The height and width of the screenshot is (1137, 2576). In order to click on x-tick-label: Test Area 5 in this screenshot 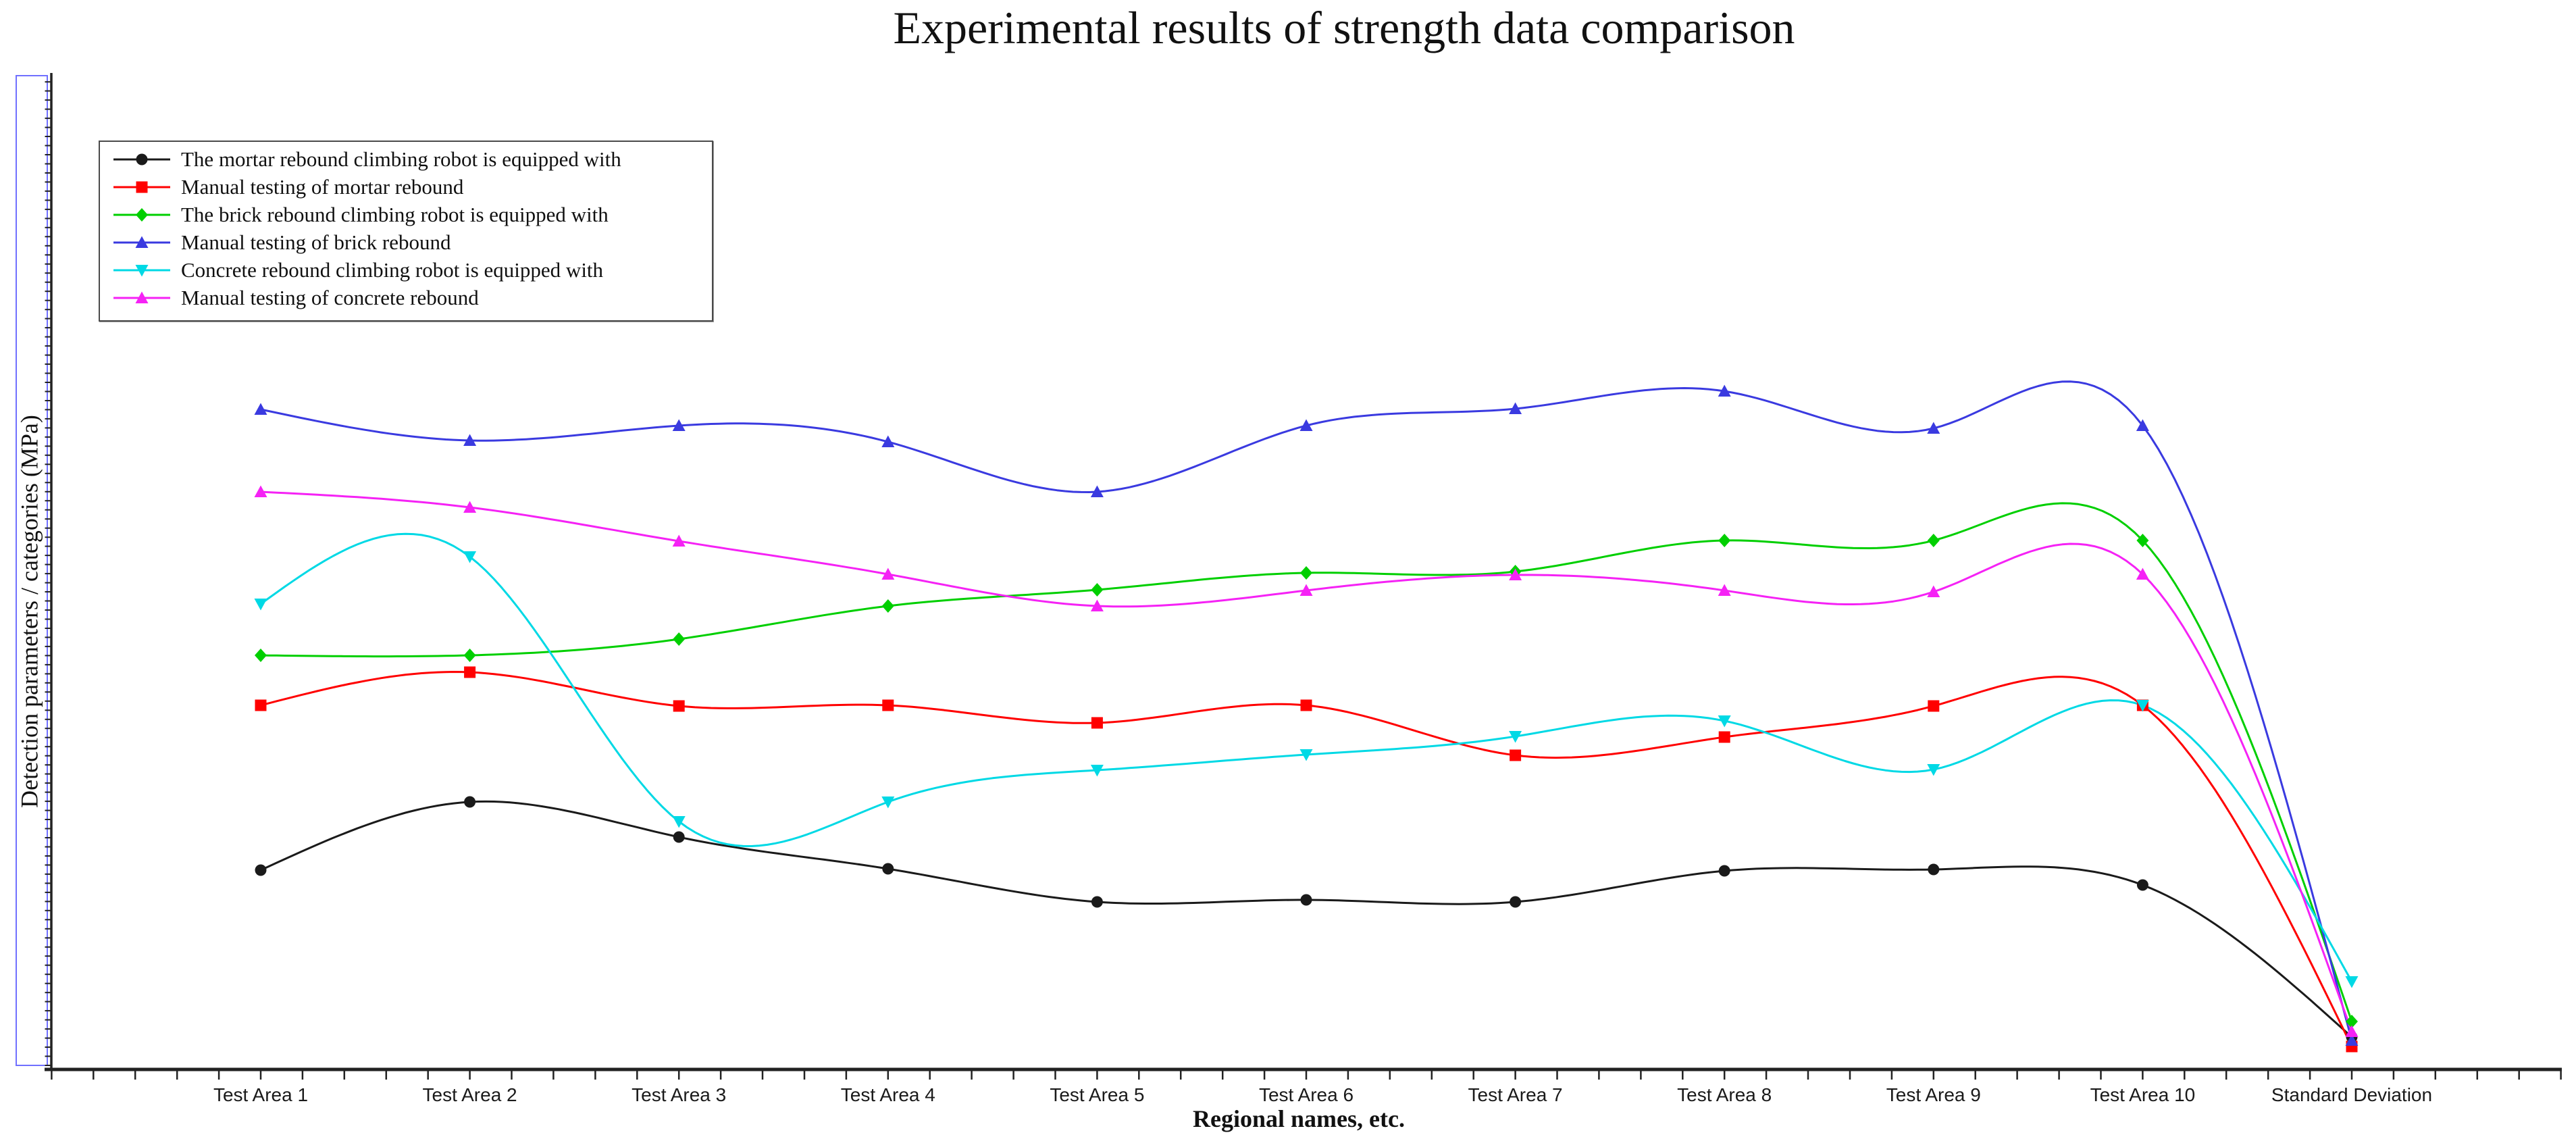, I will do `click(1097, 1094)`.